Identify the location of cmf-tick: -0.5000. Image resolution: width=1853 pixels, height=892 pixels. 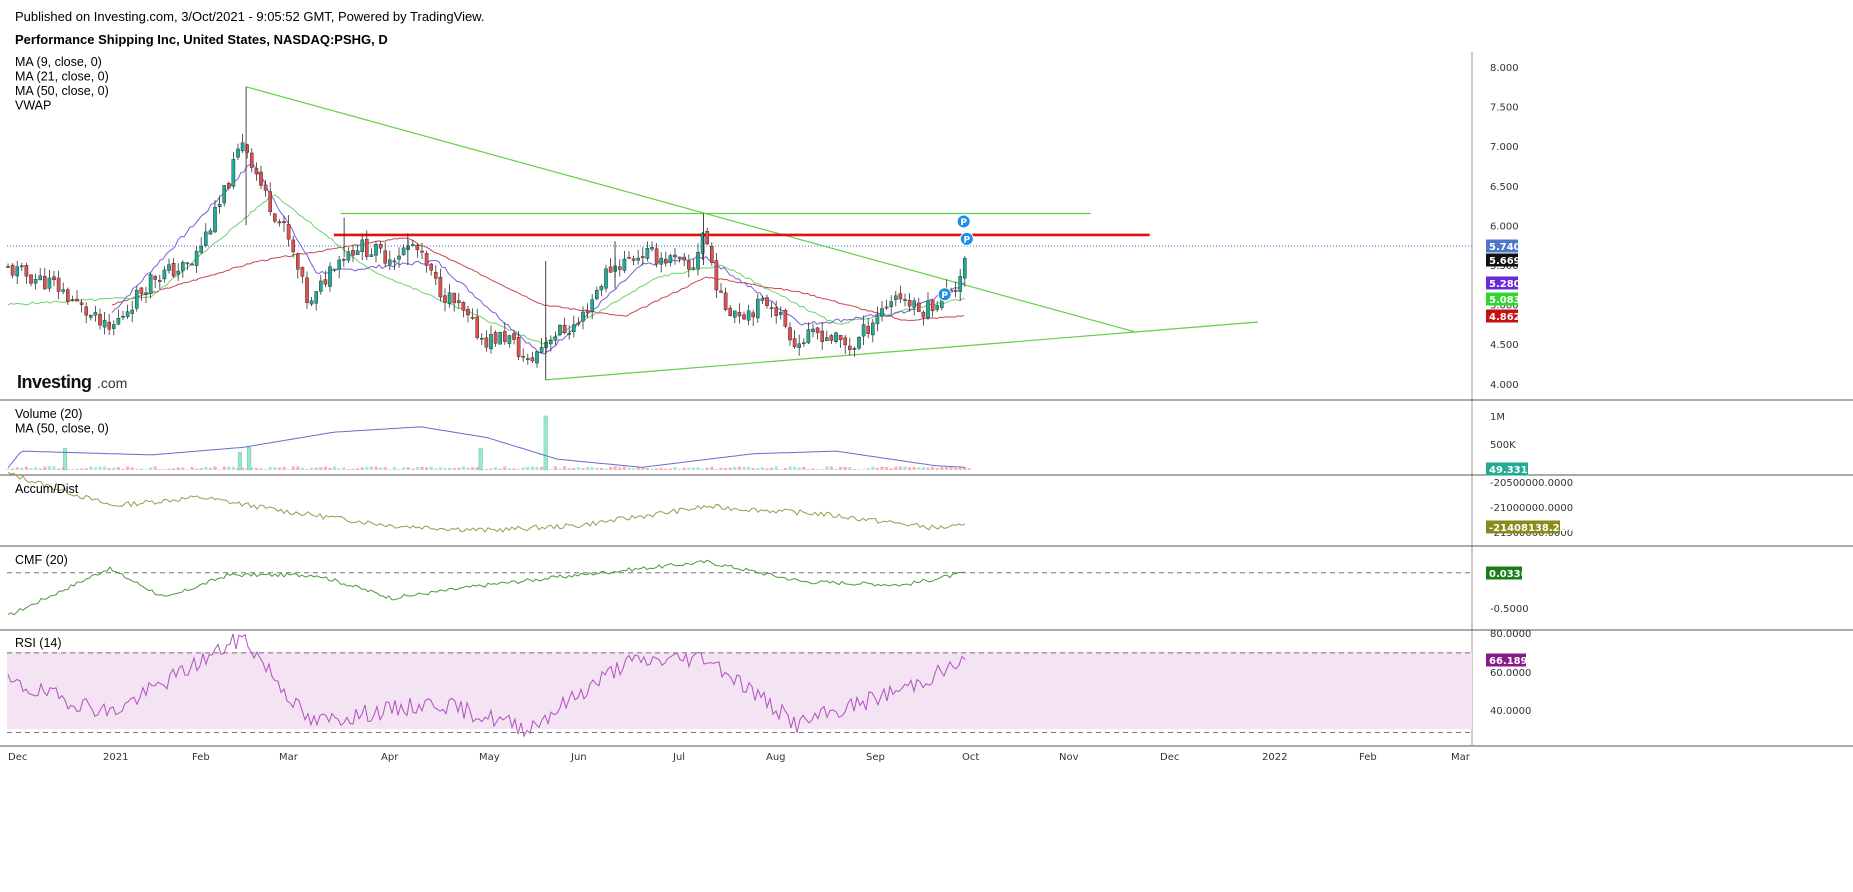
(1509, 609).